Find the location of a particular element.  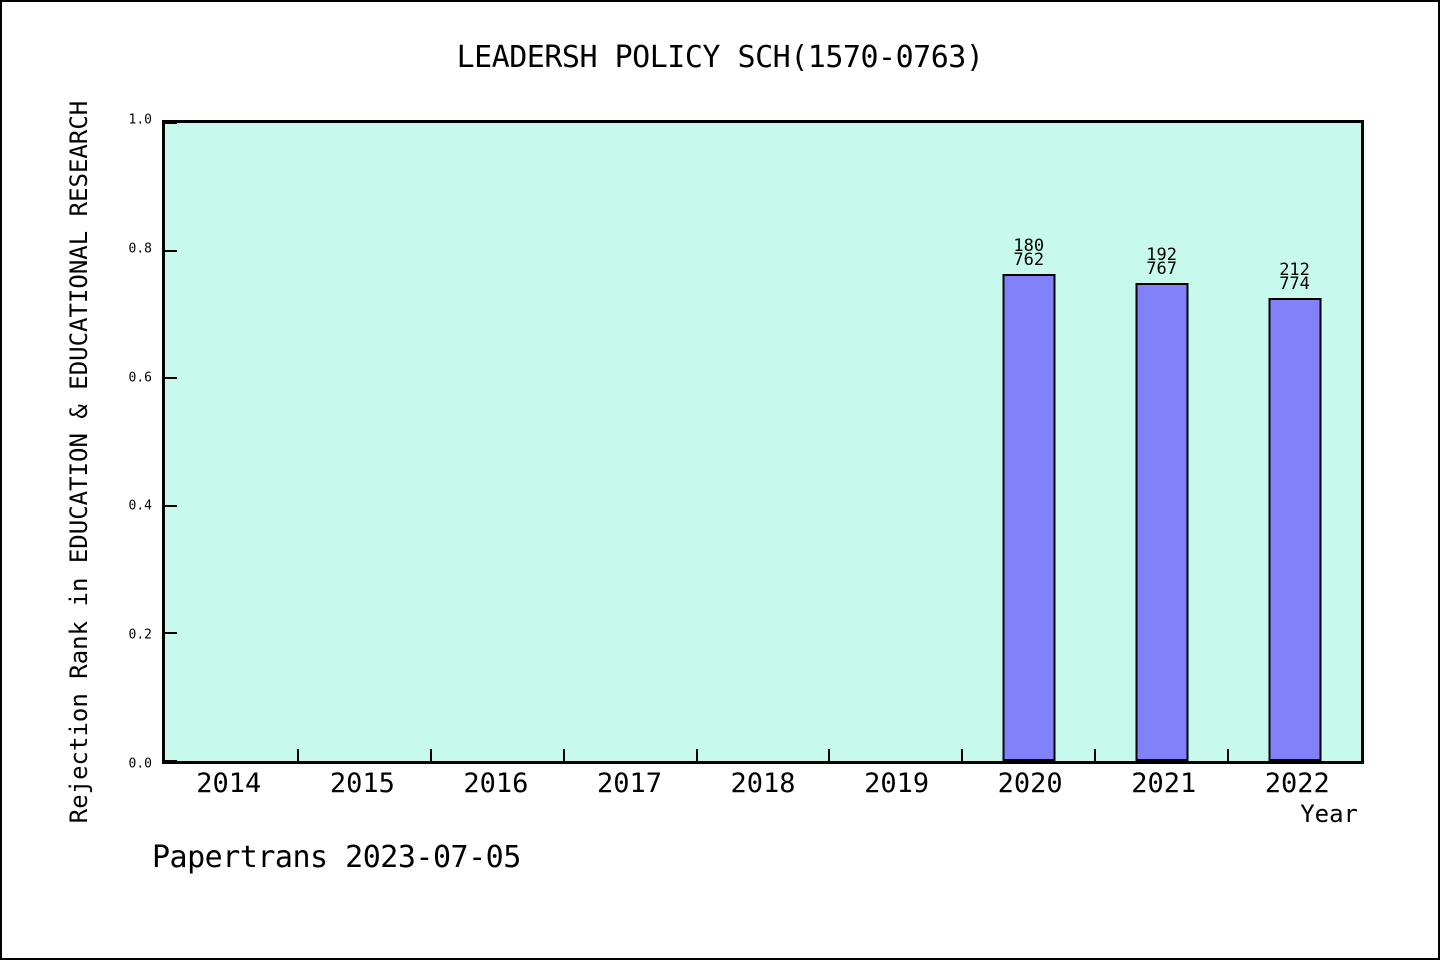

bar-value-line: 774 is located at coordinates (1294, 283).